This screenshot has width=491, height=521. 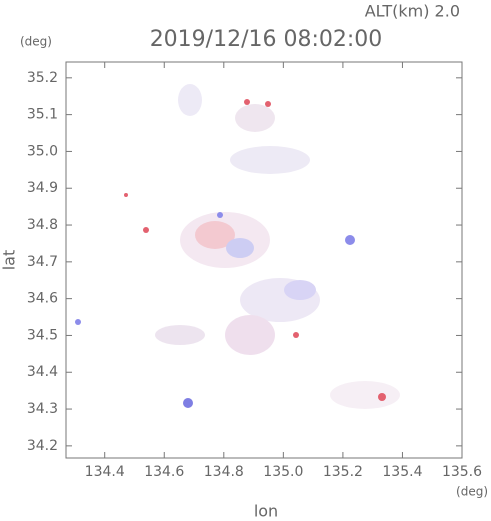 What do you see at coordinates (42, 188) in the screenshot?
I see `y-tick-label: 34.9` at bounding box center [42, 188].